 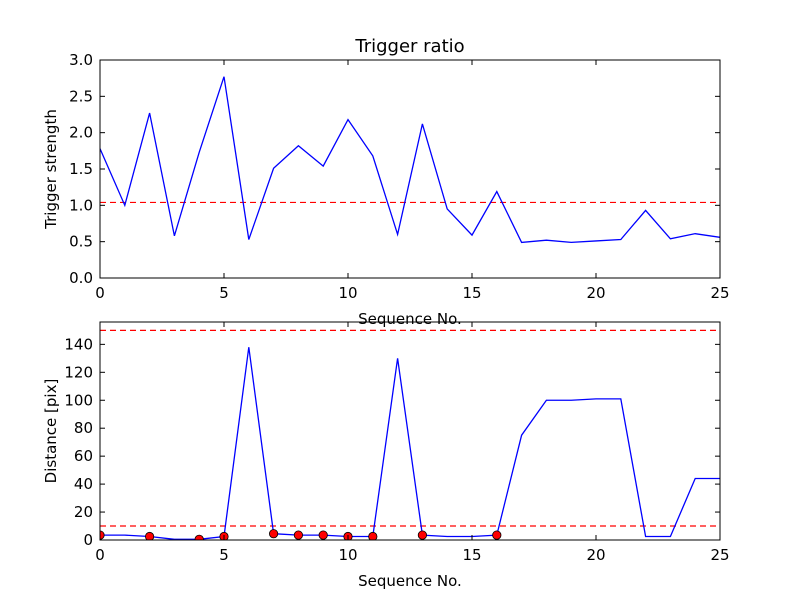 I want to click on chart1-ytick-label-1: 0.0, so click(x=81, y=278).